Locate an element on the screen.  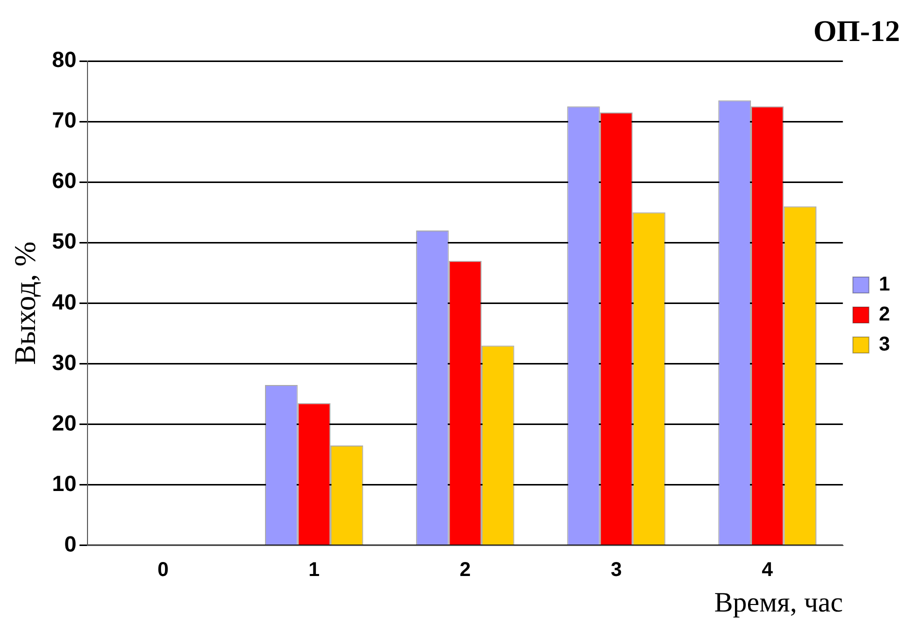
legend-label: 1 is located at coordinates (884, 285).